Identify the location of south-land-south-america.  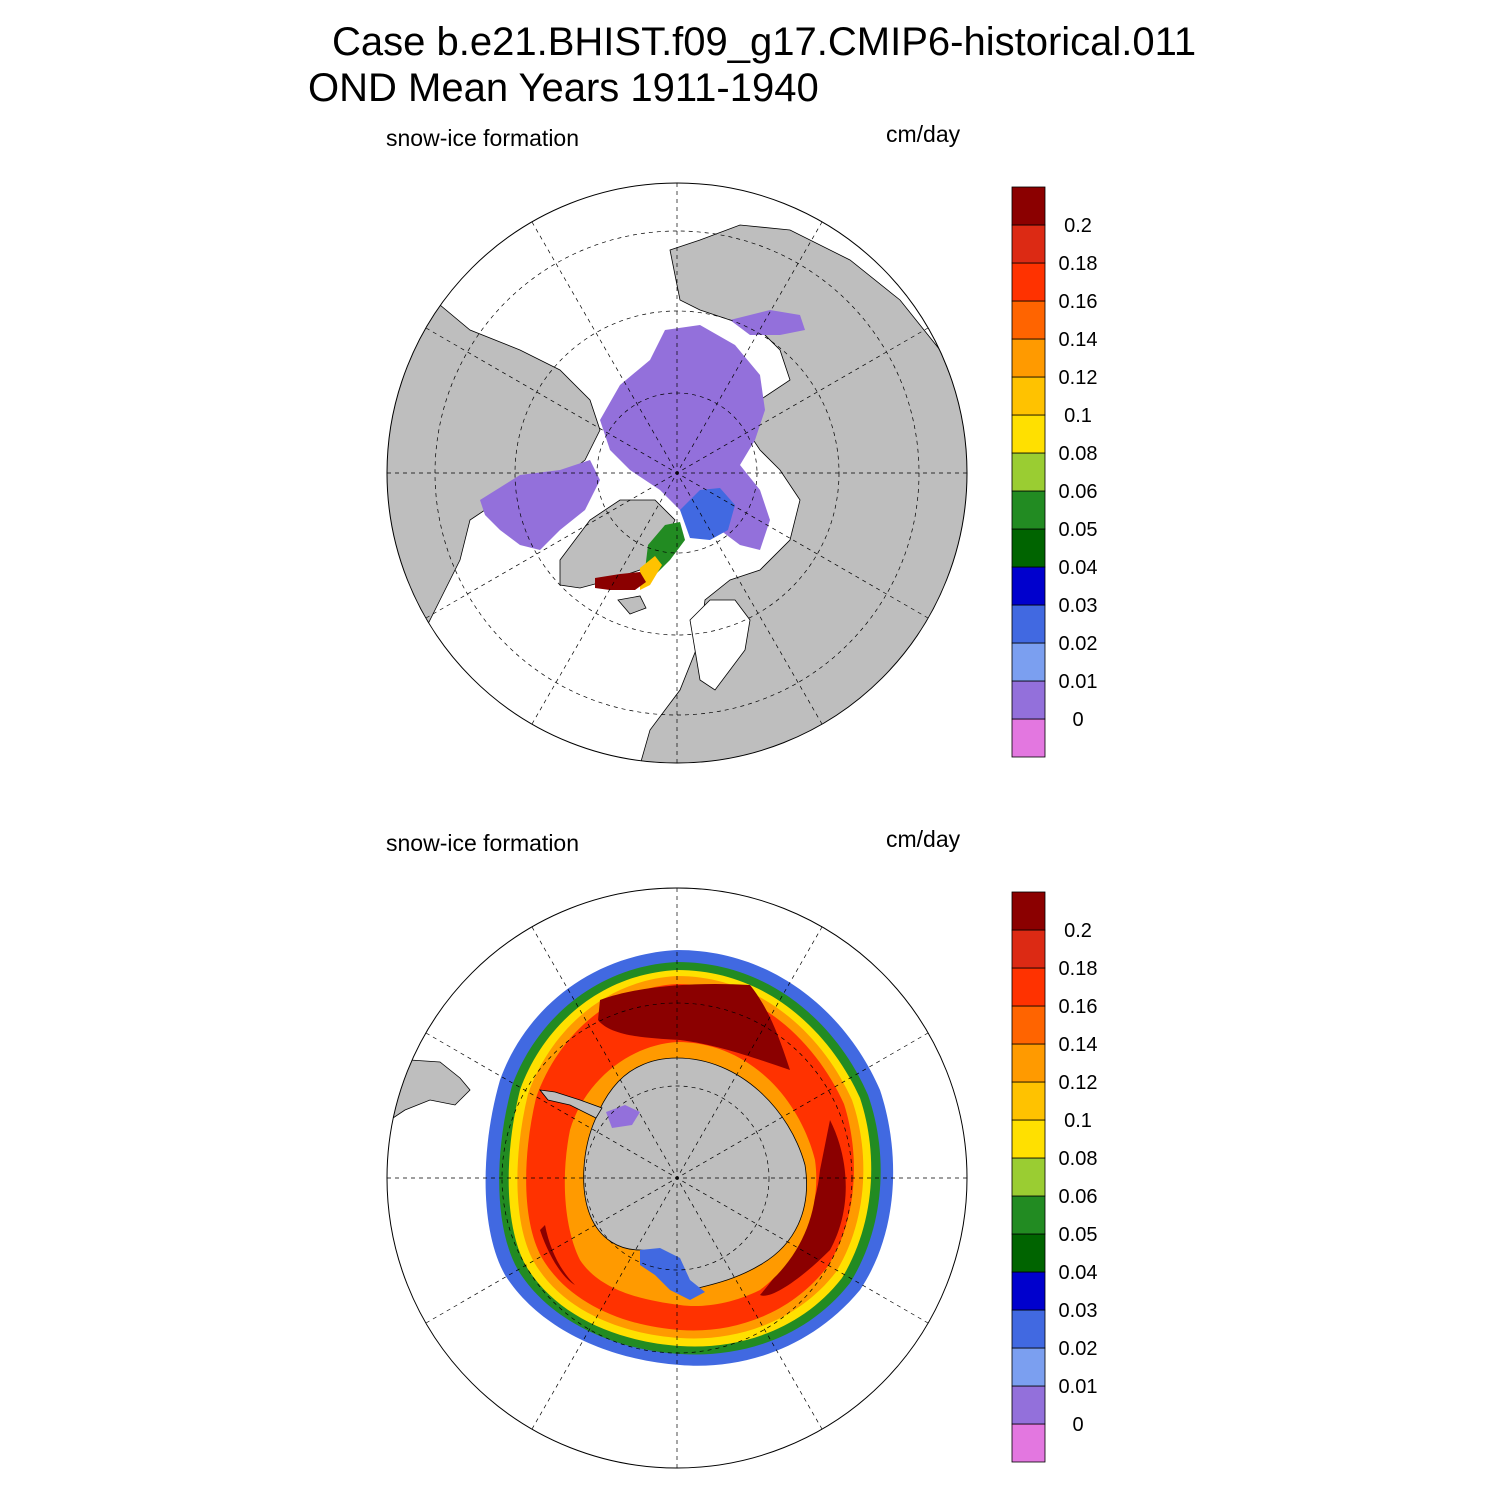
(430, 1090).